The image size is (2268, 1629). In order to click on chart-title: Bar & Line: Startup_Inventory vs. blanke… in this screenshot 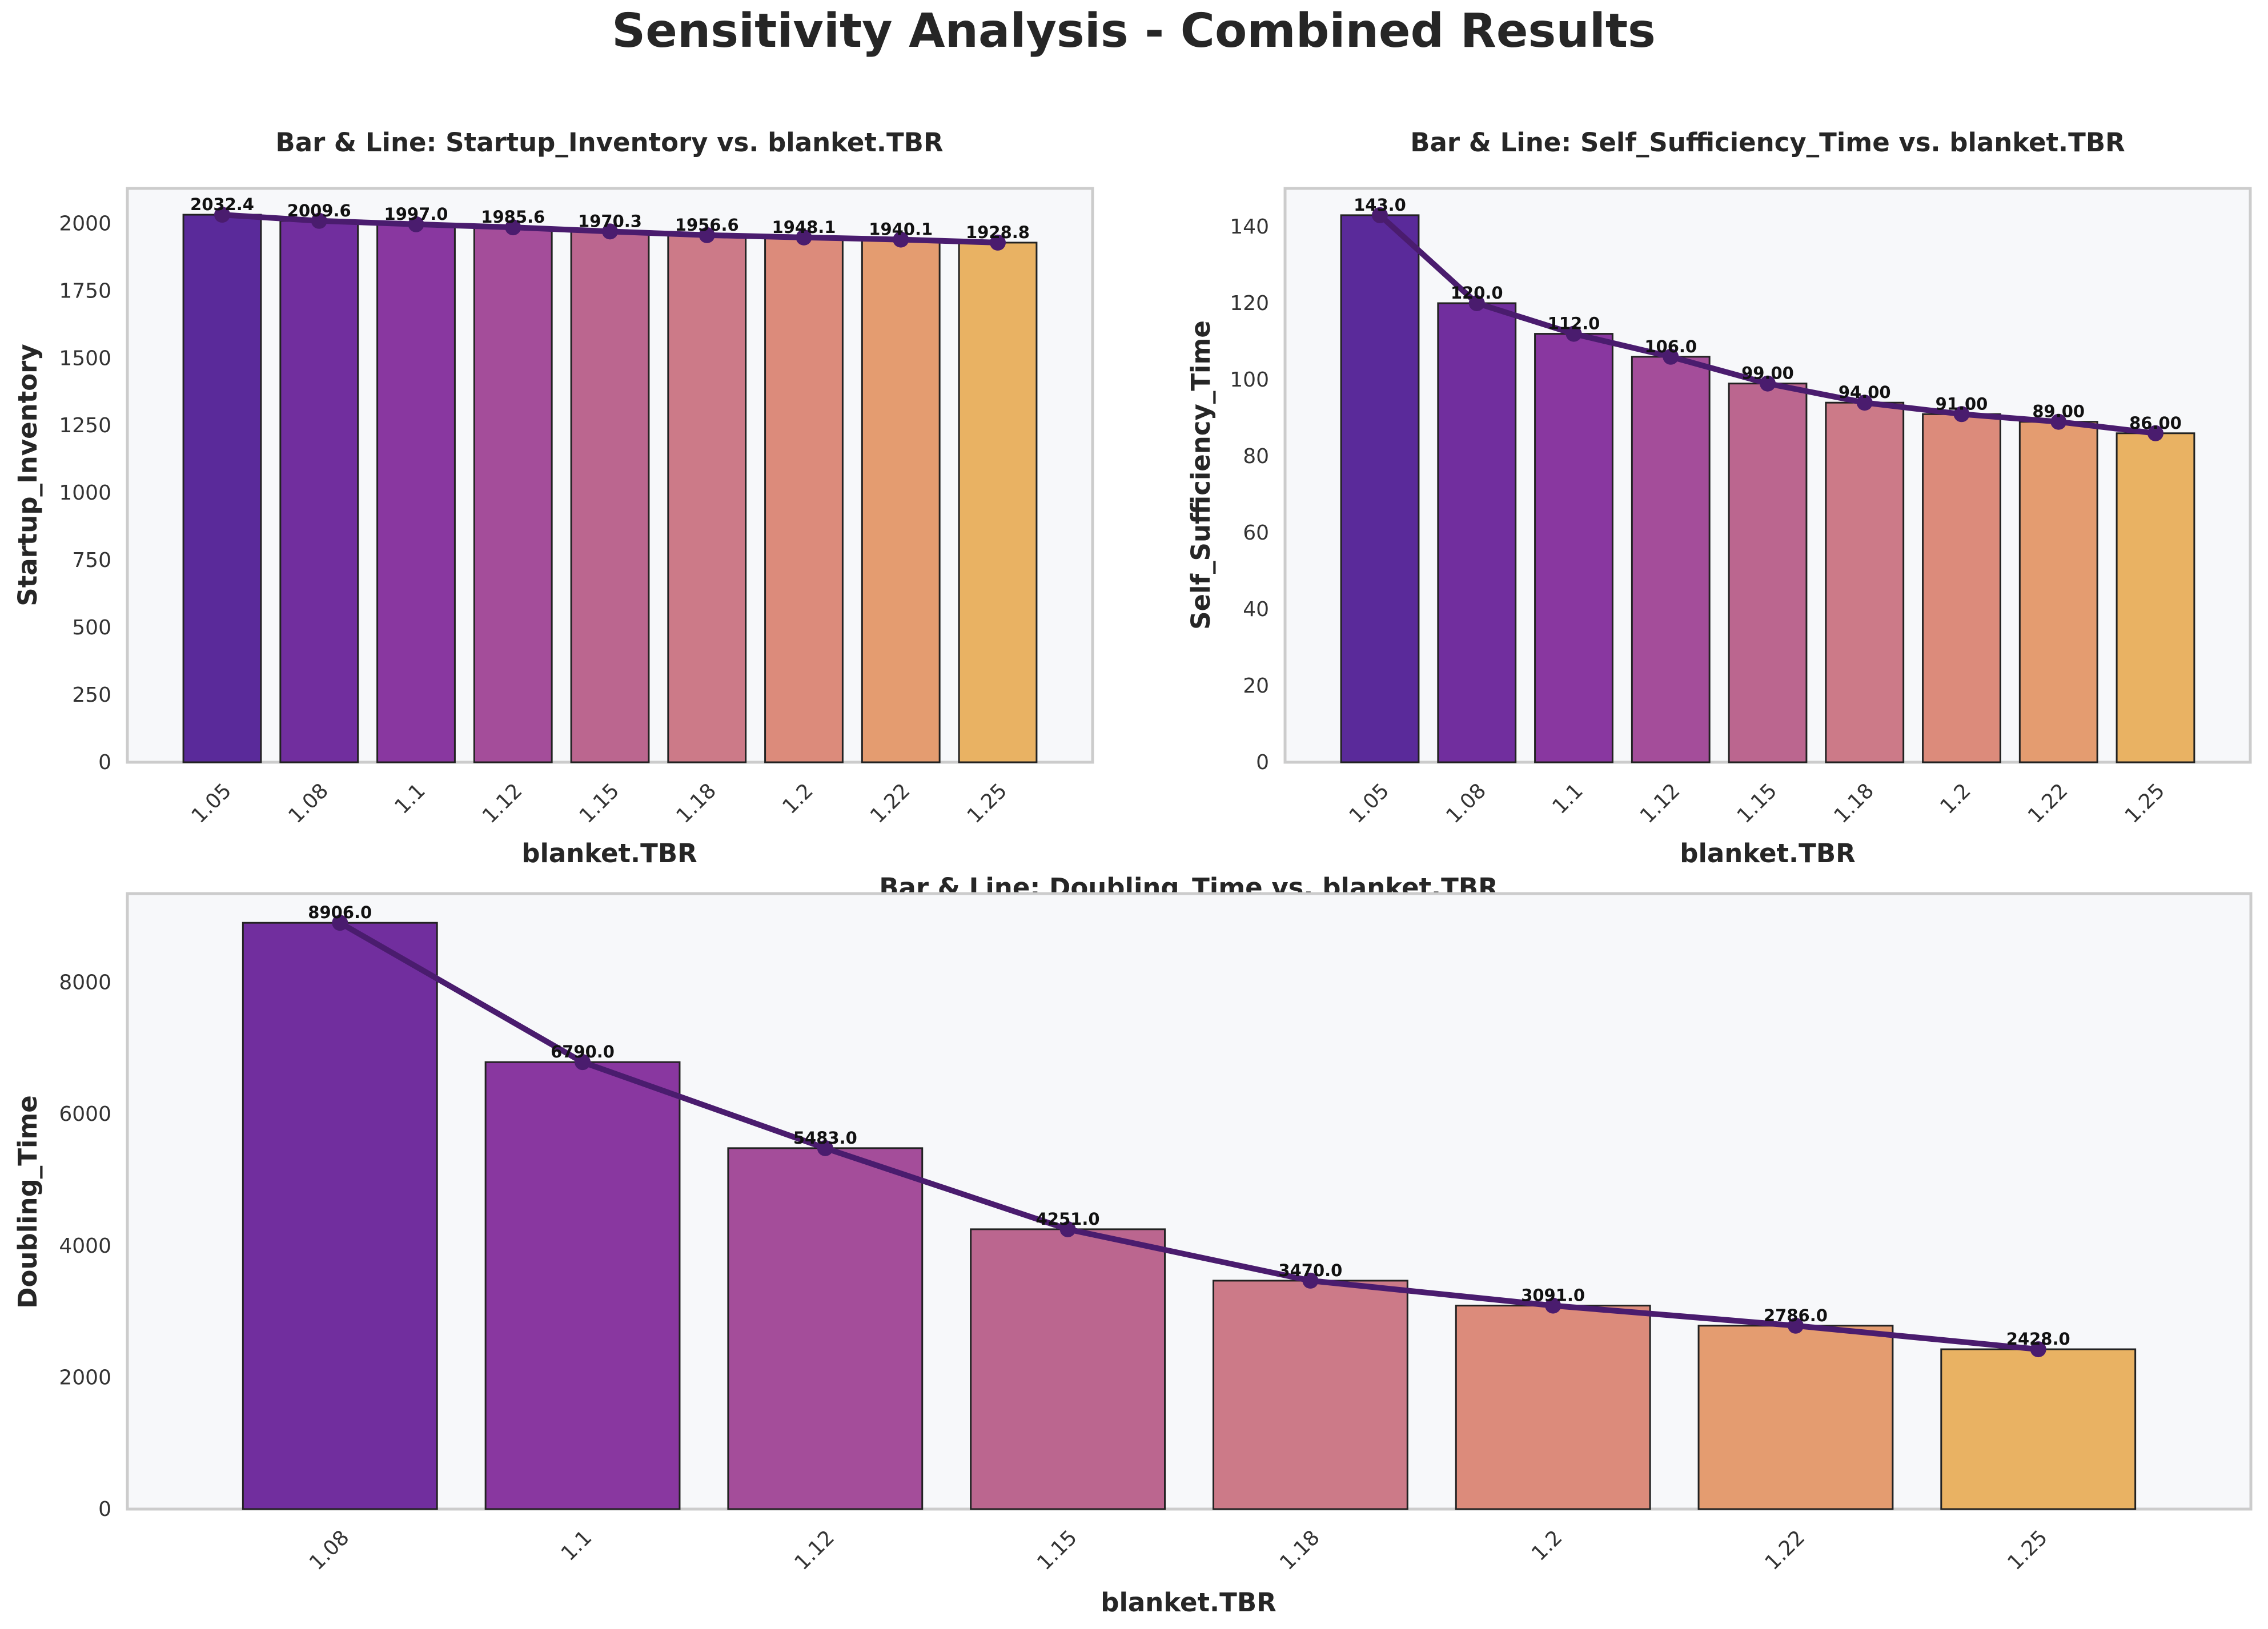, I will do `click(609, 142)`.